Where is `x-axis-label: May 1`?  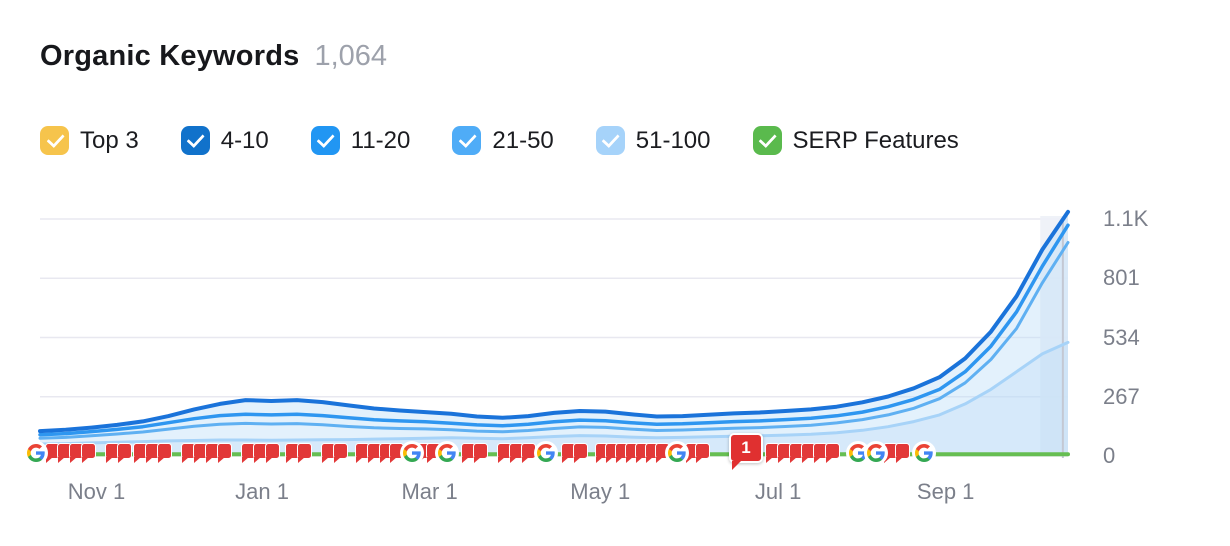
x-axis-label: May 1 is located at coordinates (600, 491).